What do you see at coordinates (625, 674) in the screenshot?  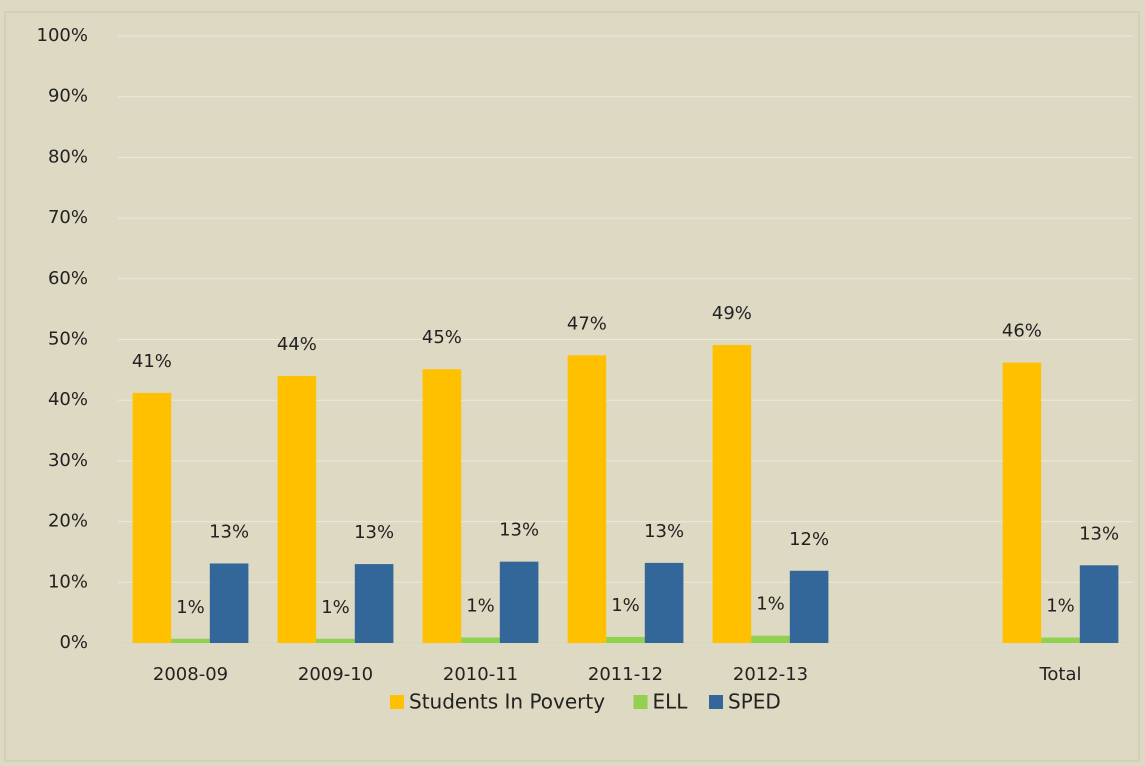 I see `x-tick-label: 2011-12` at bounding box center [625, 674].